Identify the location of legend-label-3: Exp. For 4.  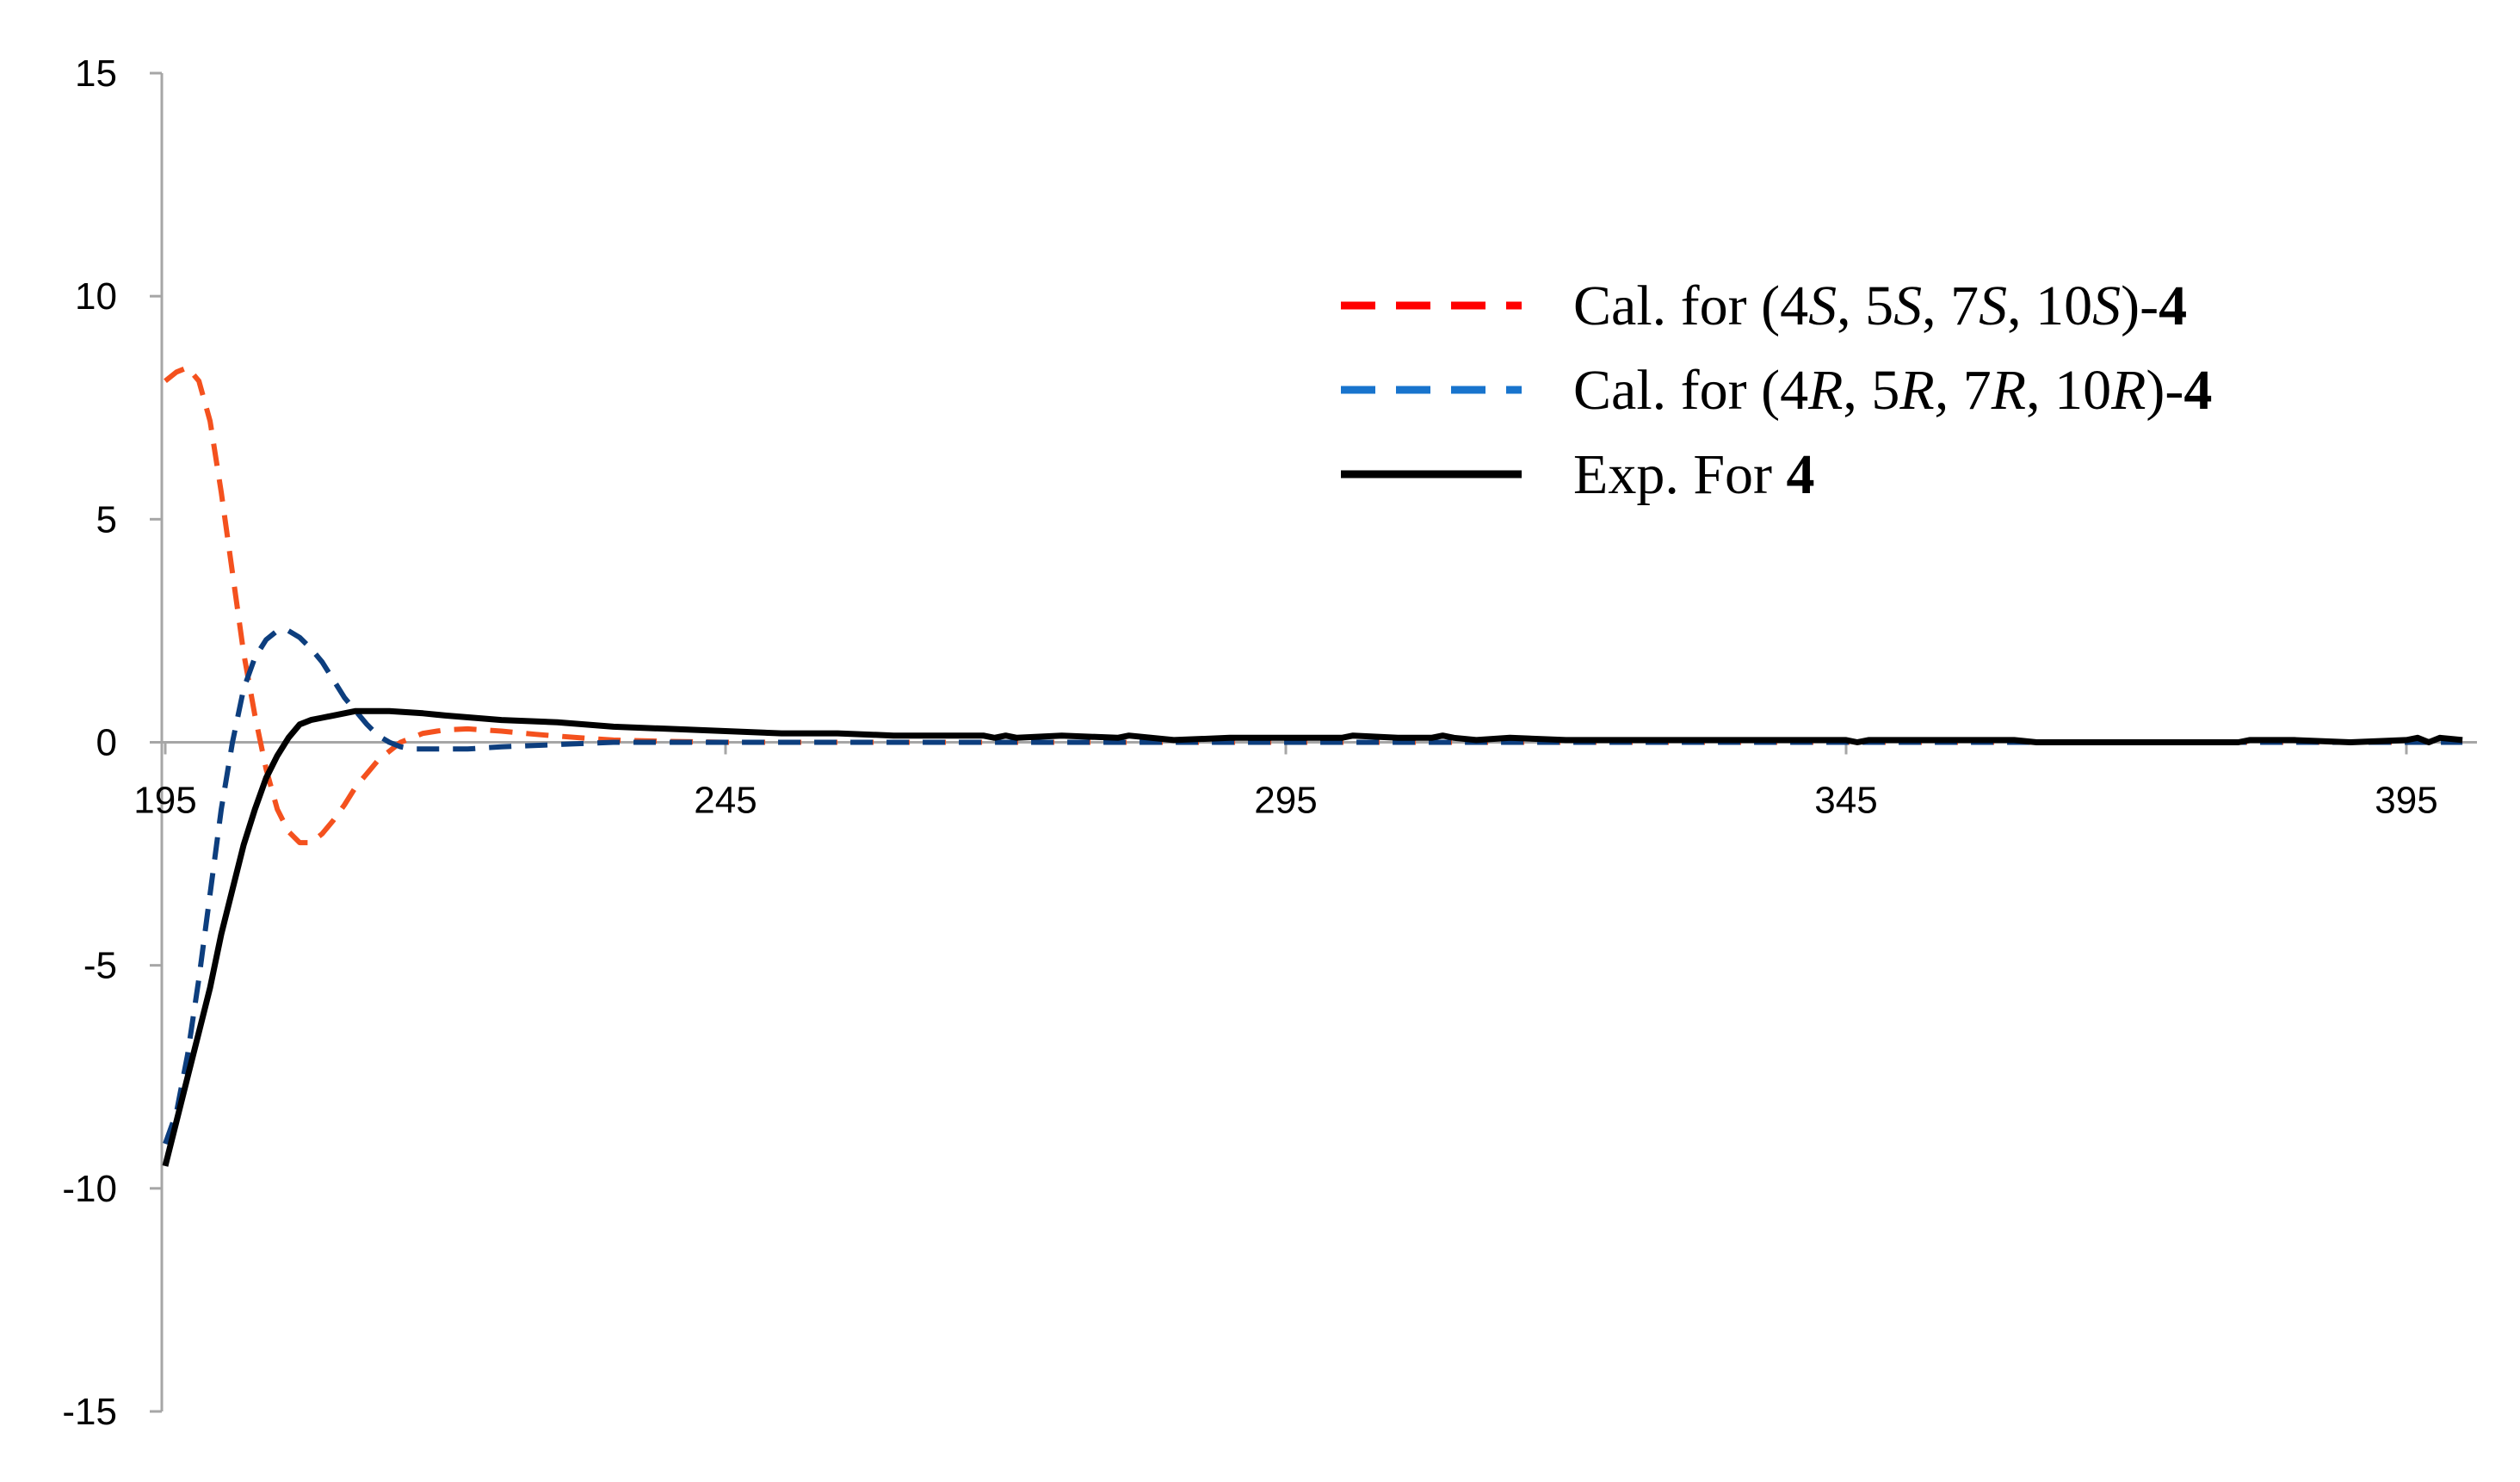
(1694, 475).